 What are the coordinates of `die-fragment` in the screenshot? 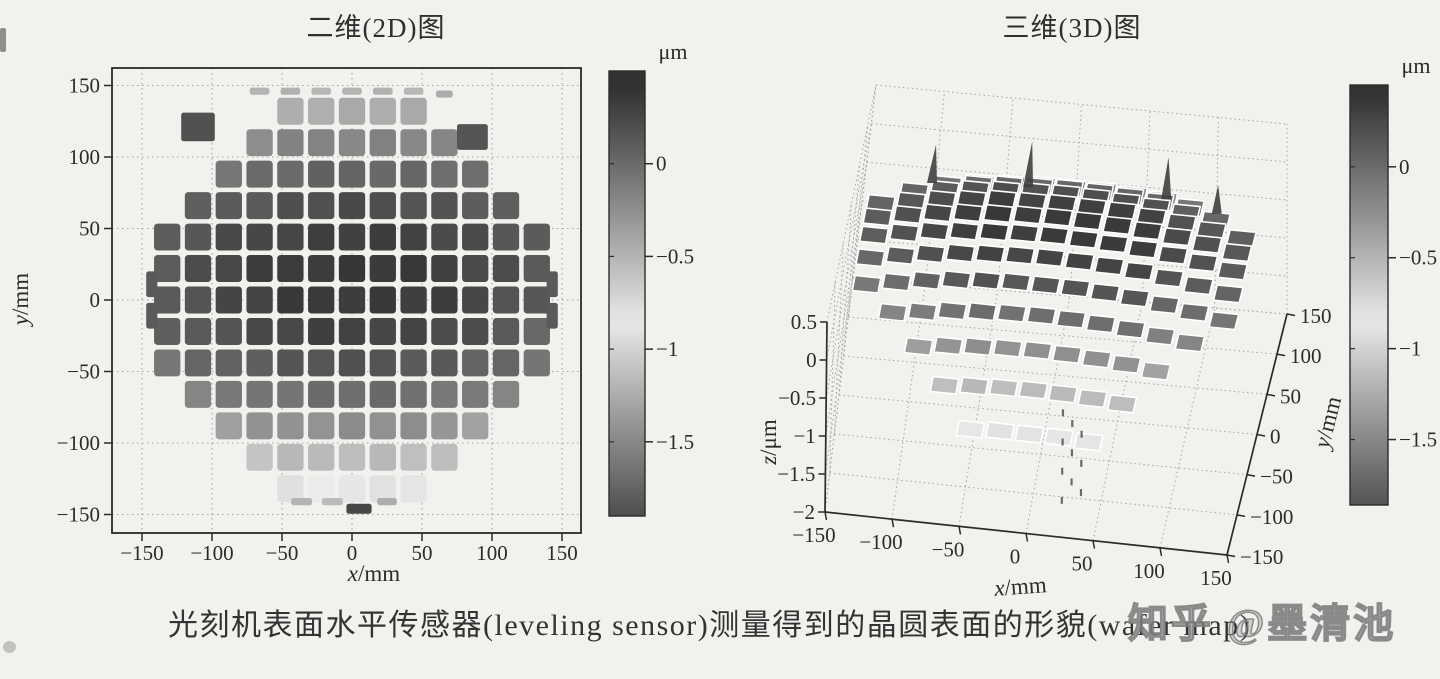 It's located at (332, 502).